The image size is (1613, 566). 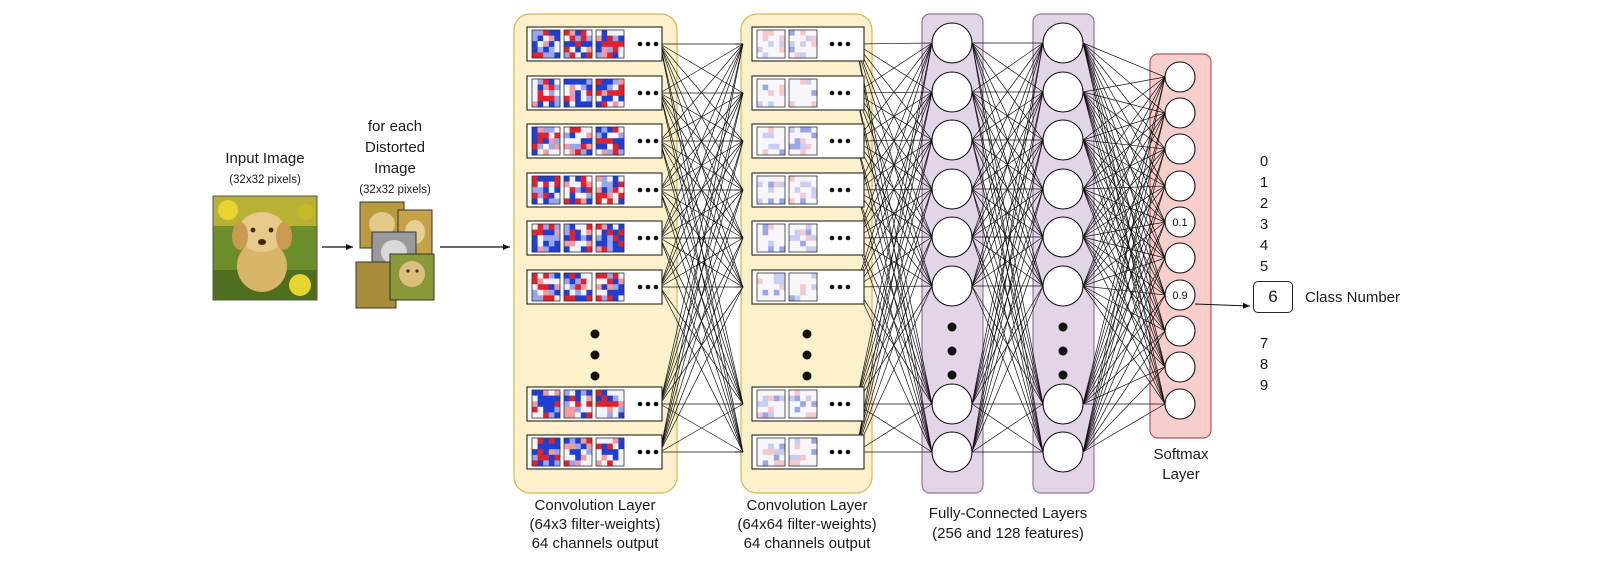 I want to click on softmax-neuron, so click(x=1180, y=367).